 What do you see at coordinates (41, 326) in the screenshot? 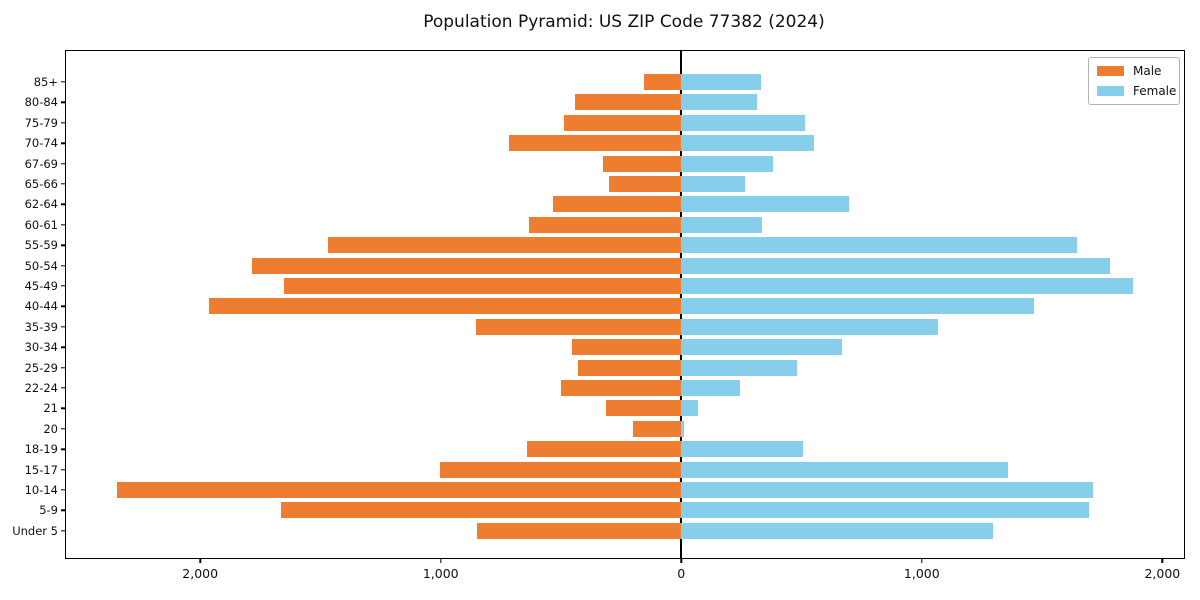
I see `y-tick-label-35-39: 35-39` at bounding box center [41, 326].